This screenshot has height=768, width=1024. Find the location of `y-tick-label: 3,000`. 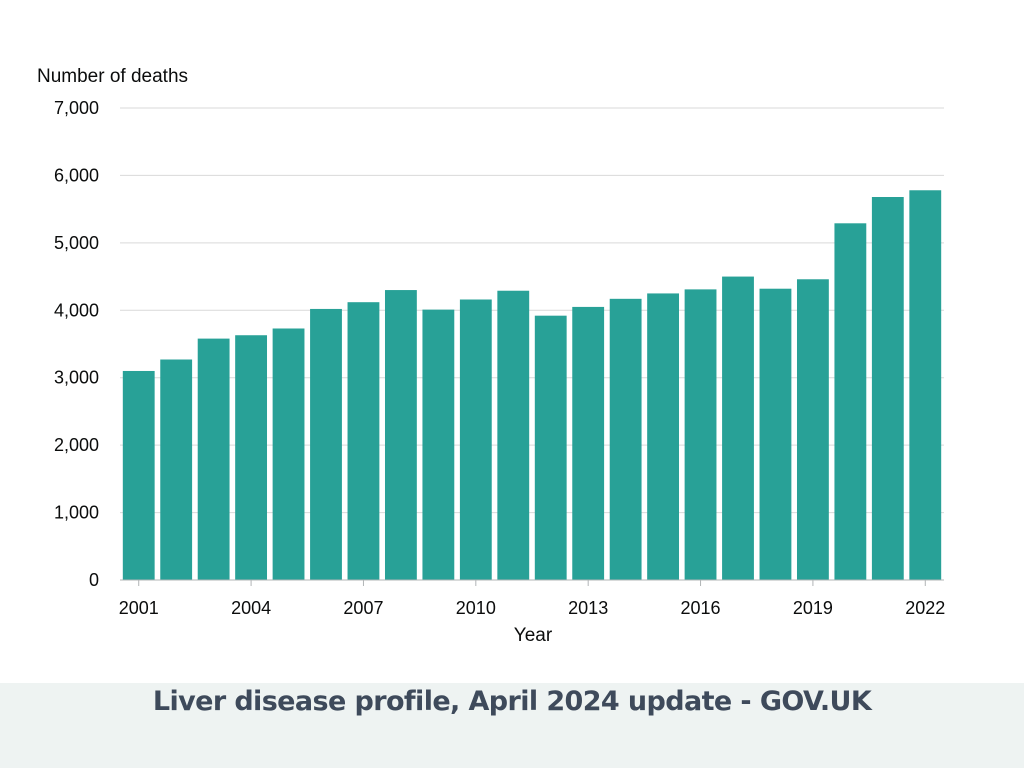

y-tick-label: 3,000 is located at coordinates (76, 378).